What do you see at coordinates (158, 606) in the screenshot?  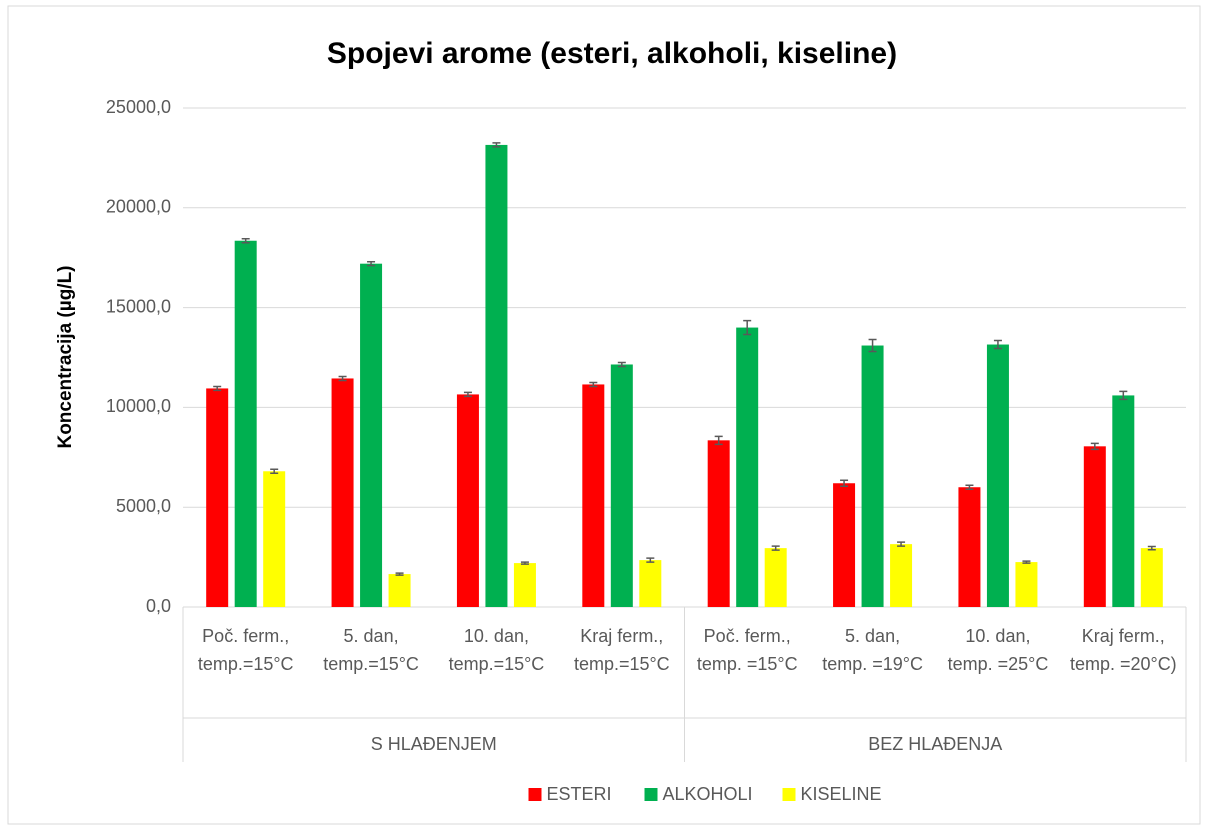 I see `y-tick-label: 0,0` at bounding box center [158, 606].